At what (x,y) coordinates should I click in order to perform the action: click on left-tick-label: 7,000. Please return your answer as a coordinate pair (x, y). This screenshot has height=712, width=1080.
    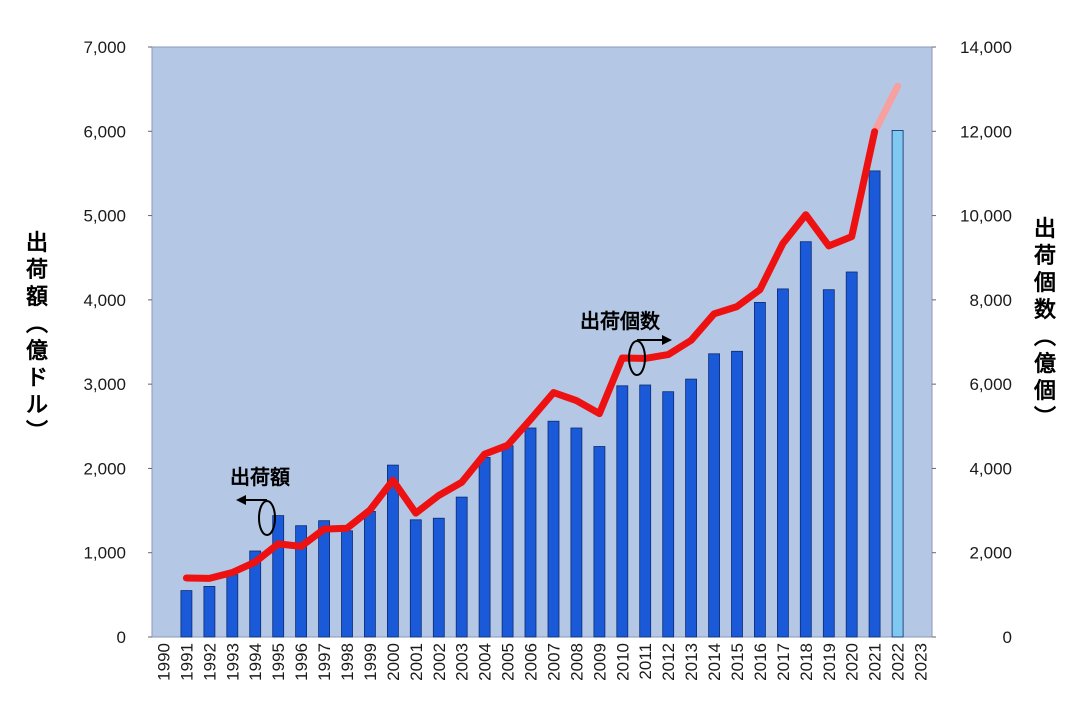
    Looking at the image, I should click on (104, 47).